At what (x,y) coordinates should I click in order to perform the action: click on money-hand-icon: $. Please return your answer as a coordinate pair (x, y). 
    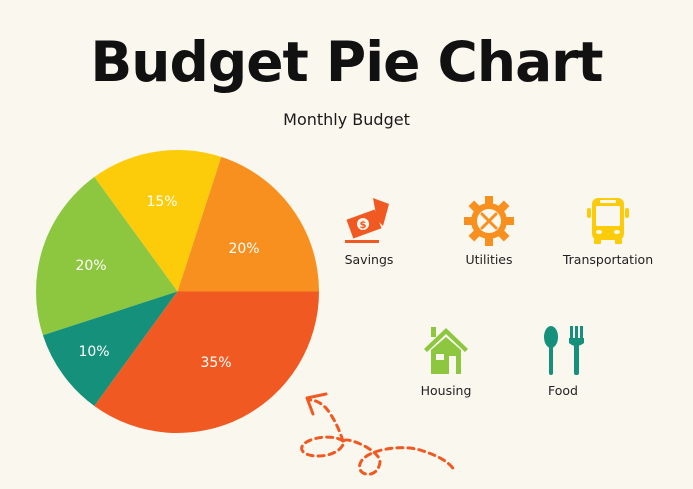
    Looking at the image, I should click on (367, 220).